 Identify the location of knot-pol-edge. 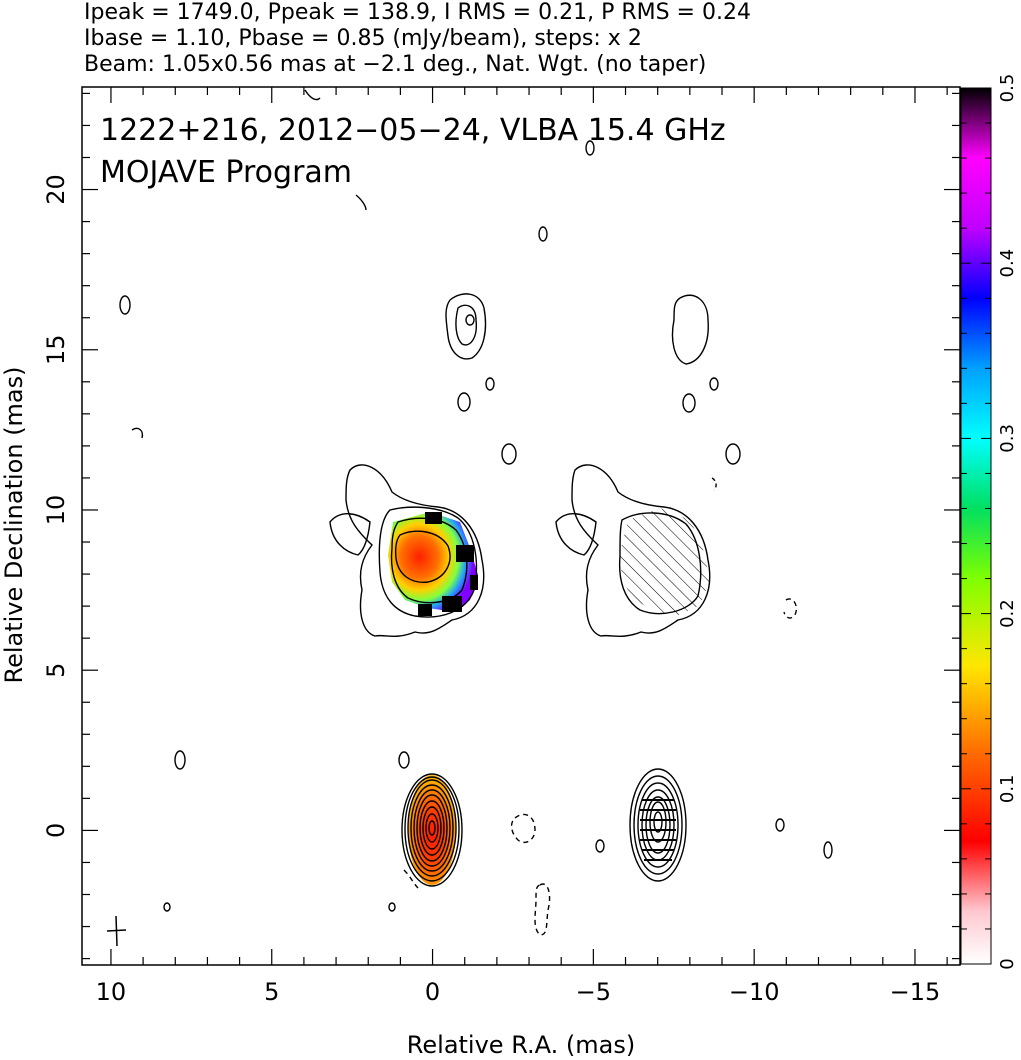
(448, 564).